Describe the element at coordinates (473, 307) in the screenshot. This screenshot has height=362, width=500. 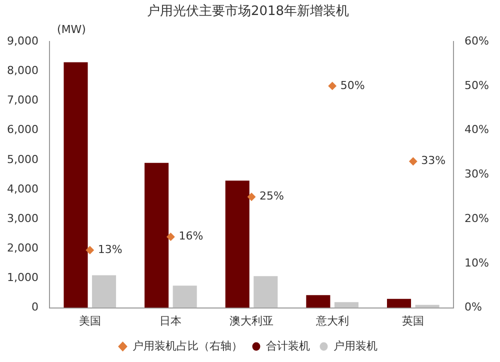
I see `y2-tick-label: 0%` at that location.